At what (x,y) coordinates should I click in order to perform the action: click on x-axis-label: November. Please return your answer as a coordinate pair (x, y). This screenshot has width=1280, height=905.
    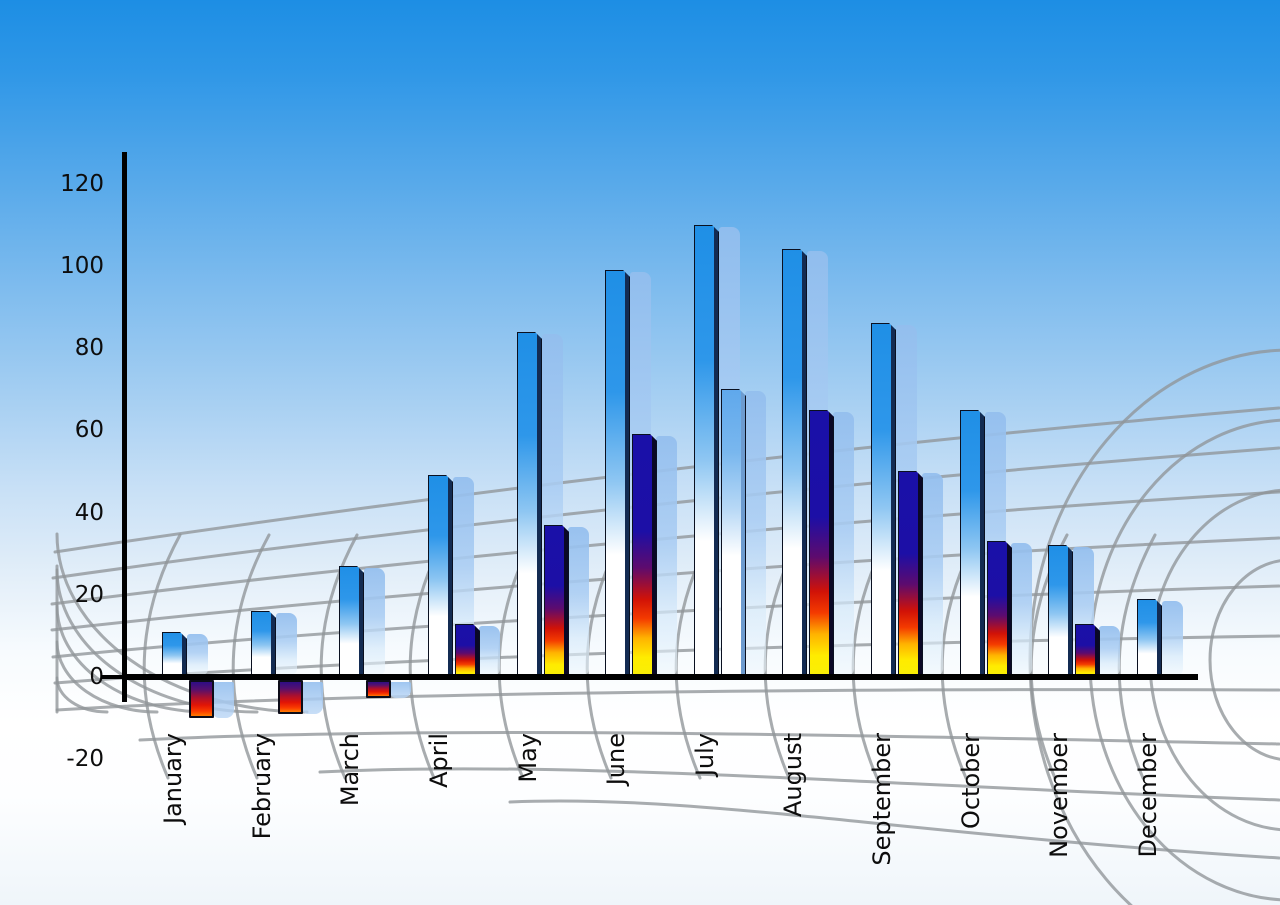
    Looking at the image, I should click on (1059, 795).